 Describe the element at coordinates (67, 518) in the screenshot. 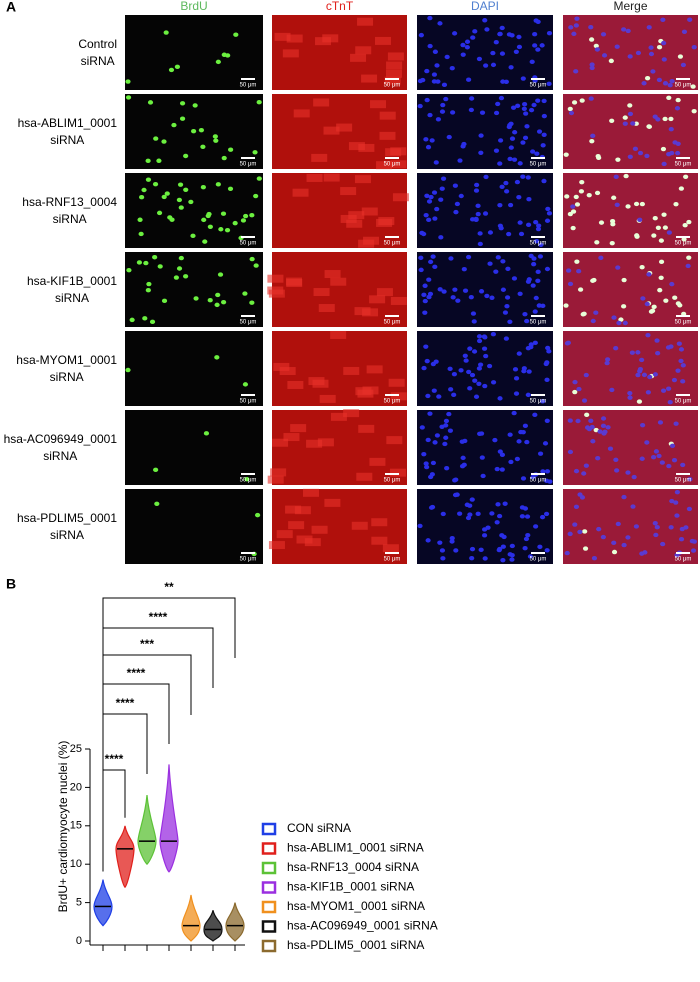

I see `row-label: hsa-PDLIM5_0001` at that location.